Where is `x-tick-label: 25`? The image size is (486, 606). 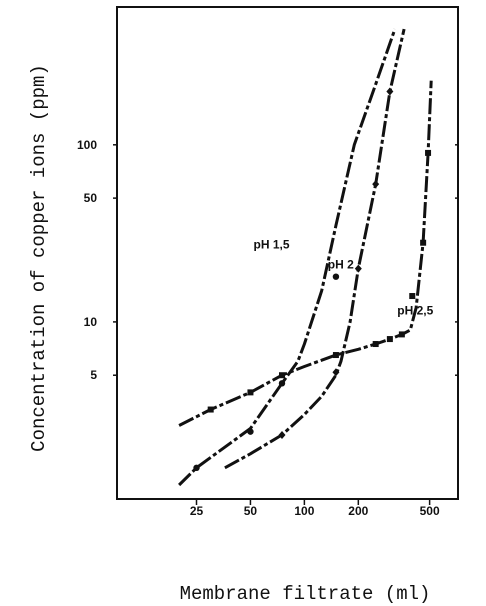 x-tick-label: 25 is located at coordinates (197, 511).